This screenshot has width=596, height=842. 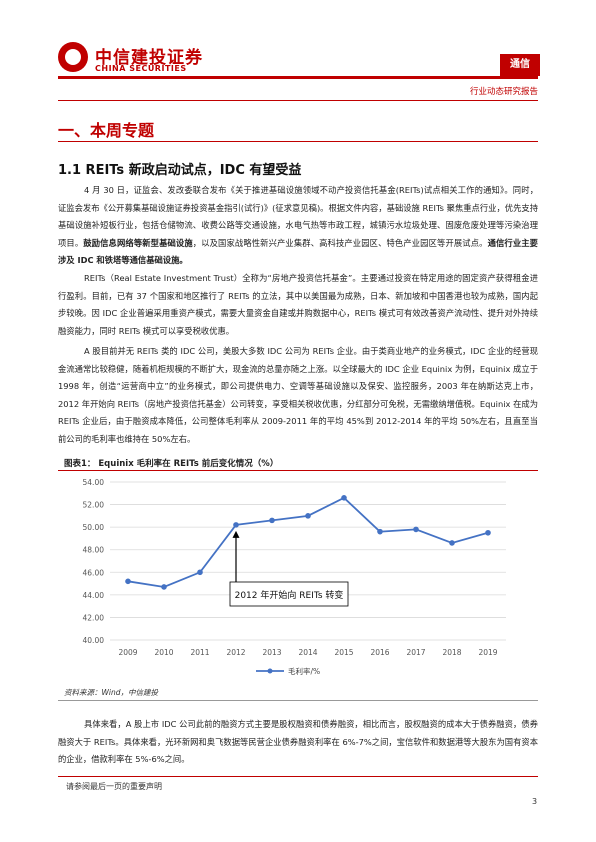 I want to click on legend-label: 毛利率/%, so click(x=304, y=671).